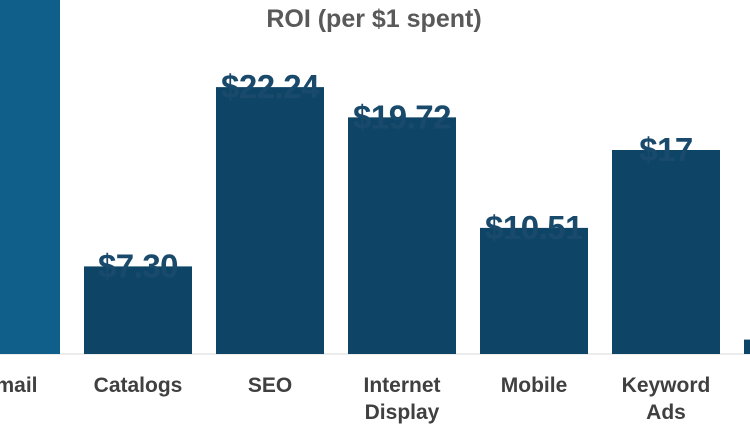 The image size is (750, 430). Describe the element at coordinates (534, 227) in the screenshot. I see `value-label-4: $10.51` at that location.